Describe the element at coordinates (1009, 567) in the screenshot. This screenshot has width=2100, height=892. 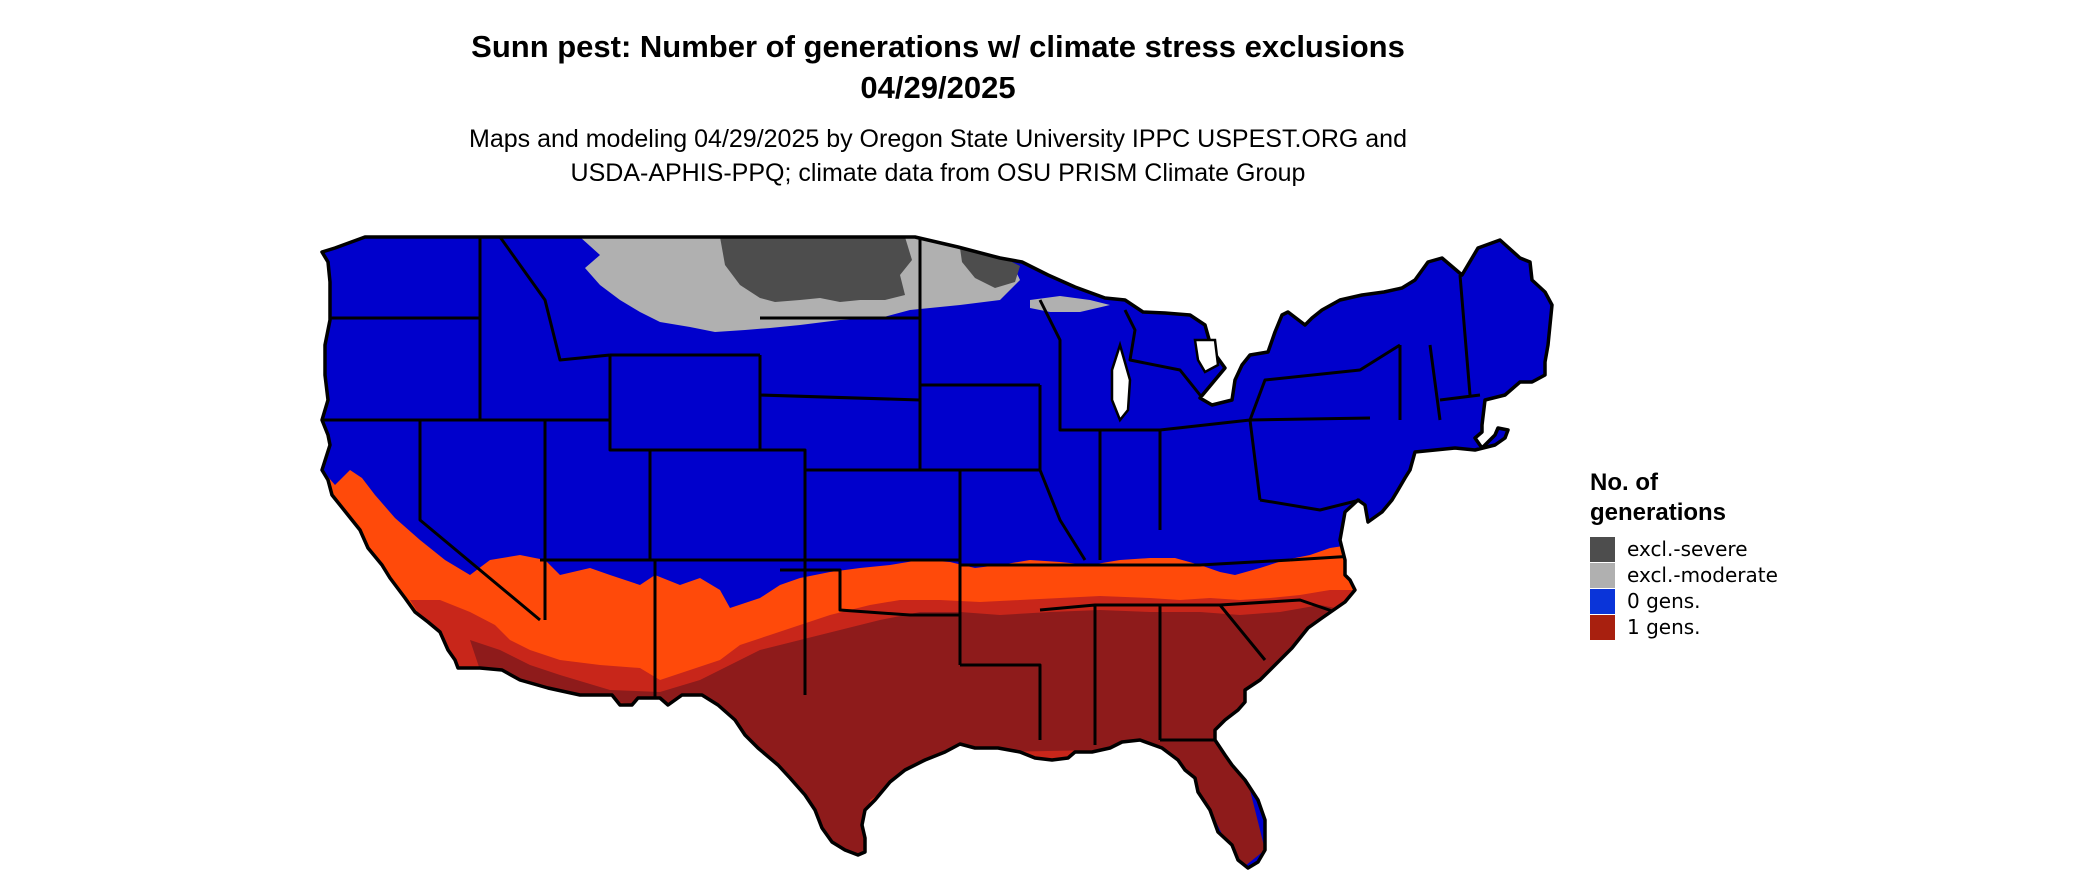
I see `border-mo-ar` at that location.